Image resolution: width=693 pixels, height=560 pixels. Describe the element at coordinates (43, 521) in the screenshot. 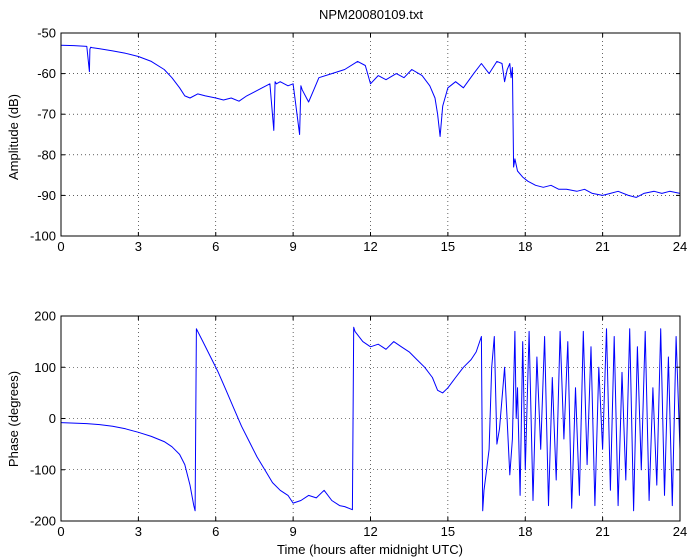

I see `y-tick-label: -200` at that location.